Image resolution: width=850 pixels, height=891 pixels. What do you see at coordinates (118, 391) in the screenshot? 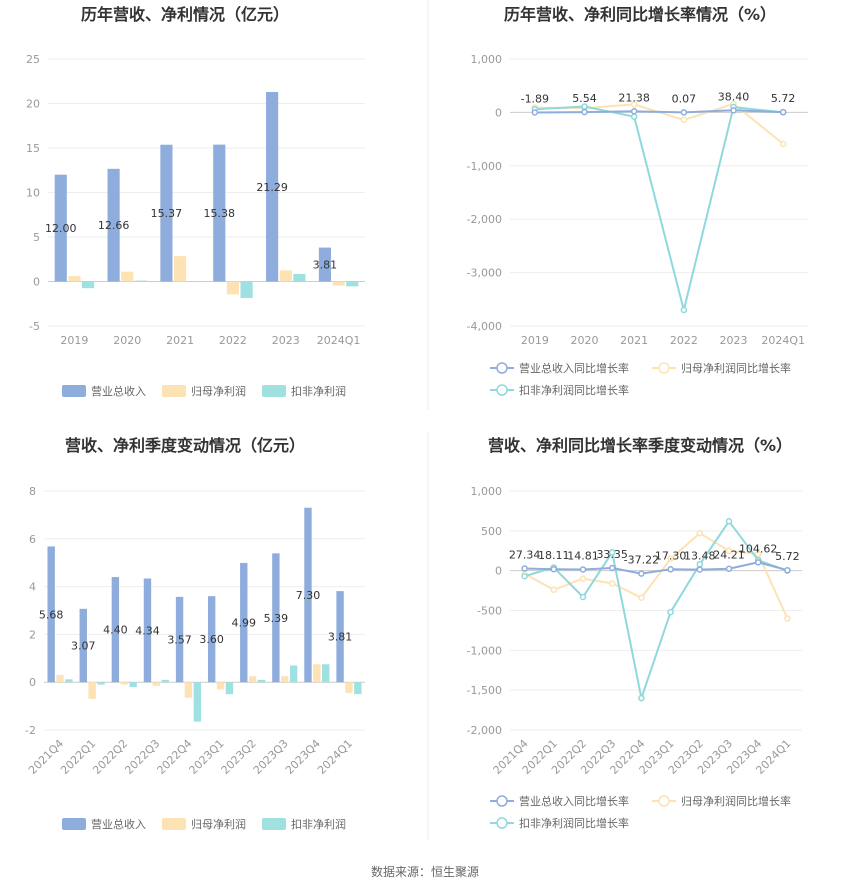
I see `legend-label: 营业总收入` at bounding box center [118, 391].